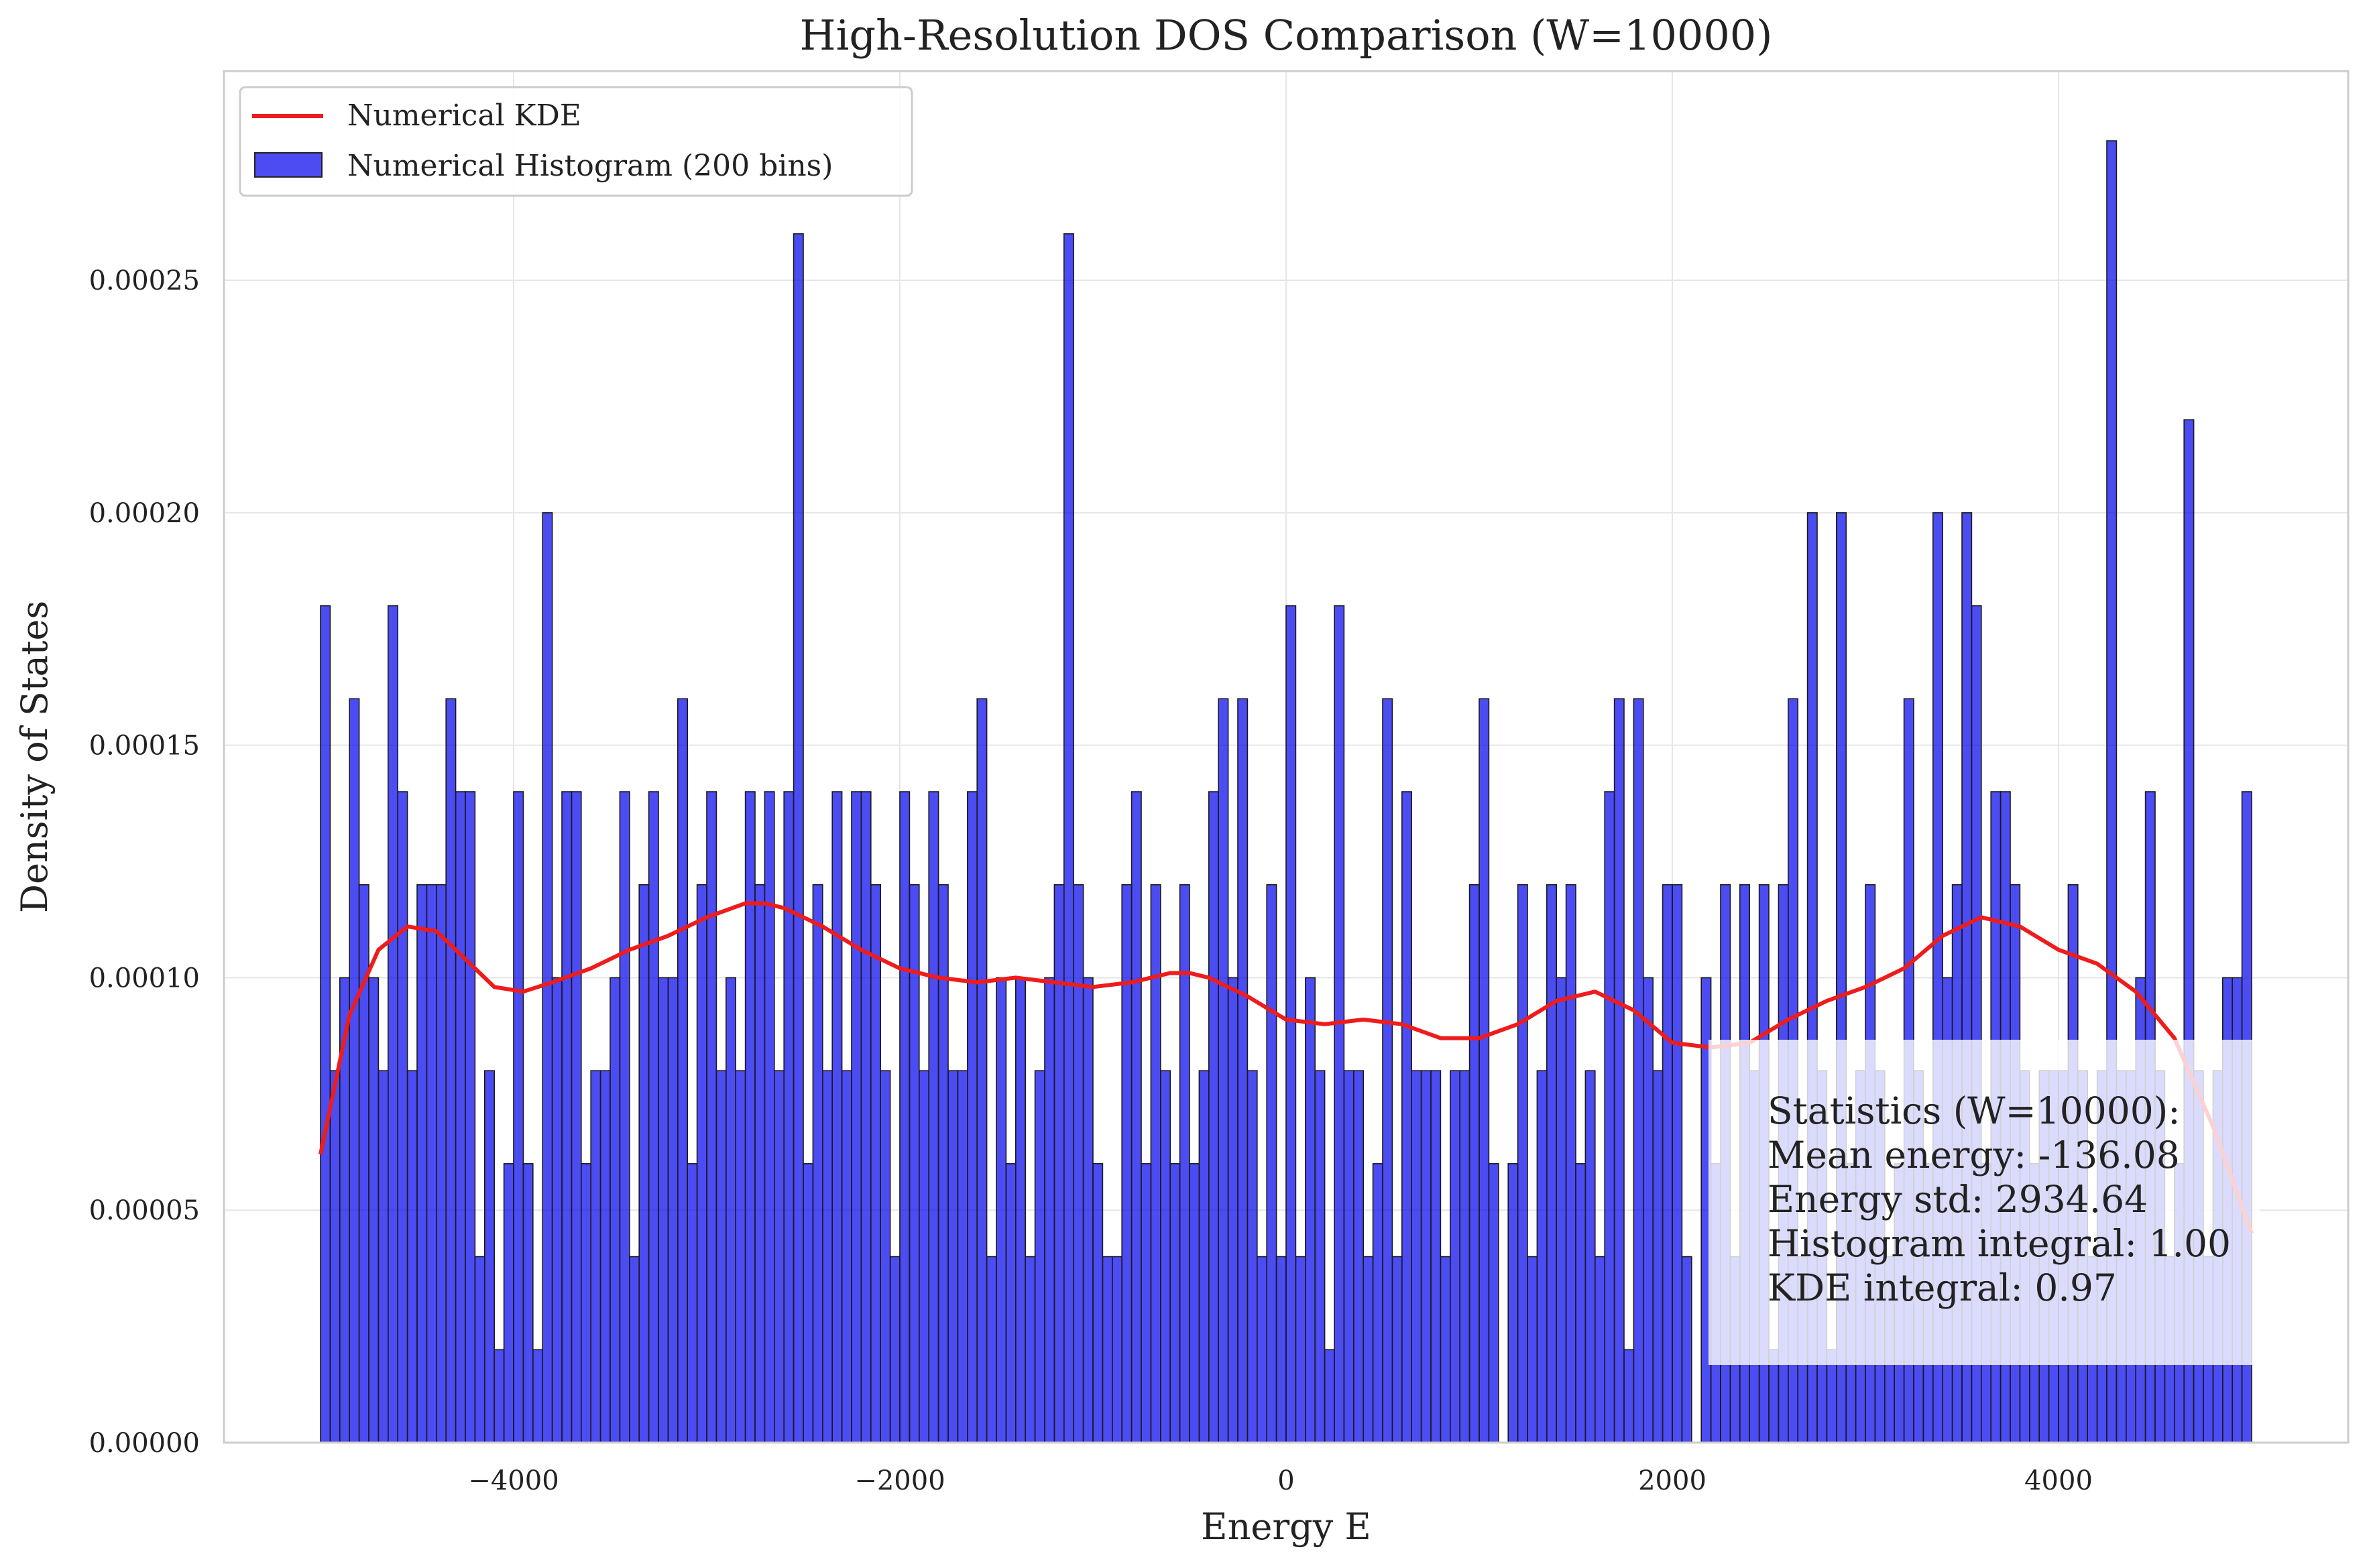 The width and height of the screenshot is (2371, 1568). What do you see at coordinates (464, 116) in the screenshot?
I see `legend-kde-label: Numerical KDE` at bounding box center [464, 116].